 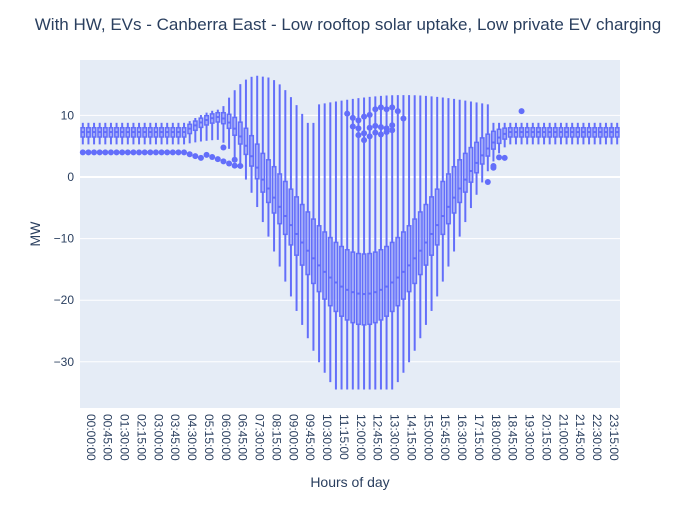 What do you see at coordinates (513, 437) in the screenshot?
I see `x-tick-label: 18:45:00` at bounding box center [513, 437].